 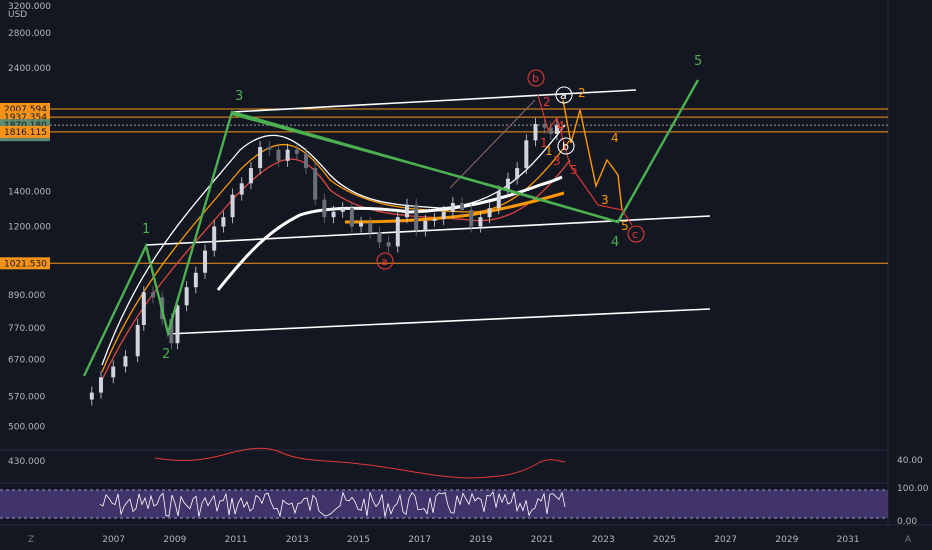 I want to click on red-circle-c, so click(x=636, y=234).